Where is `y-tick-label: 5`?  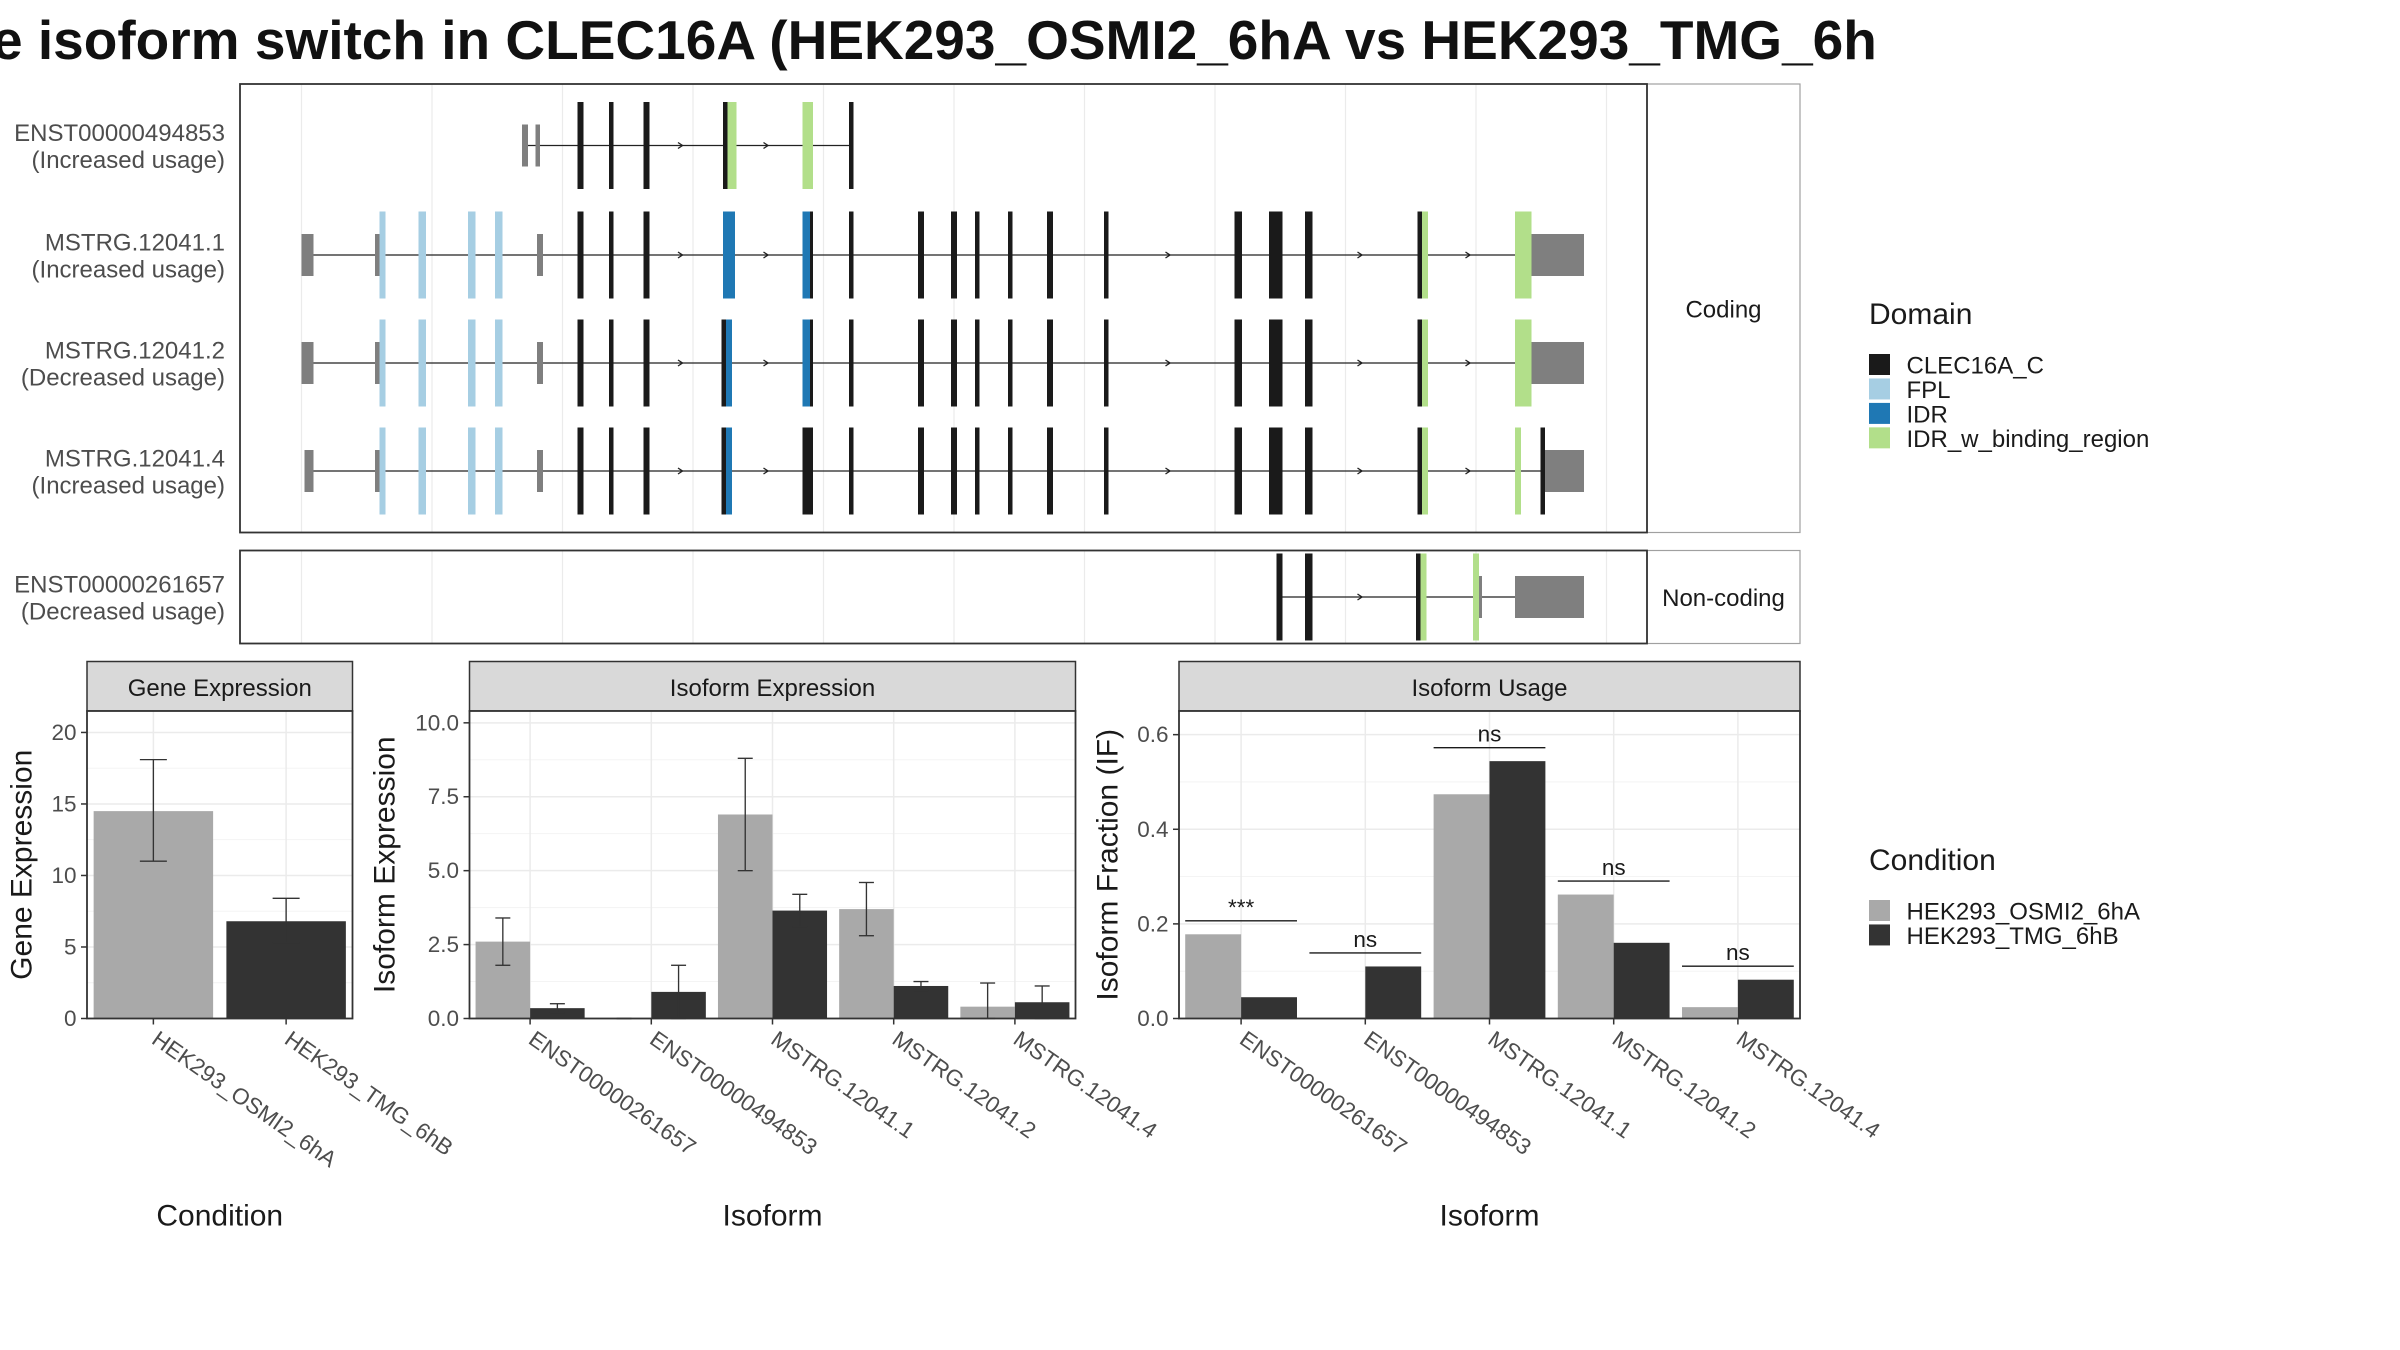
y-tick-label: 5 is located at coordinates (70, 946).